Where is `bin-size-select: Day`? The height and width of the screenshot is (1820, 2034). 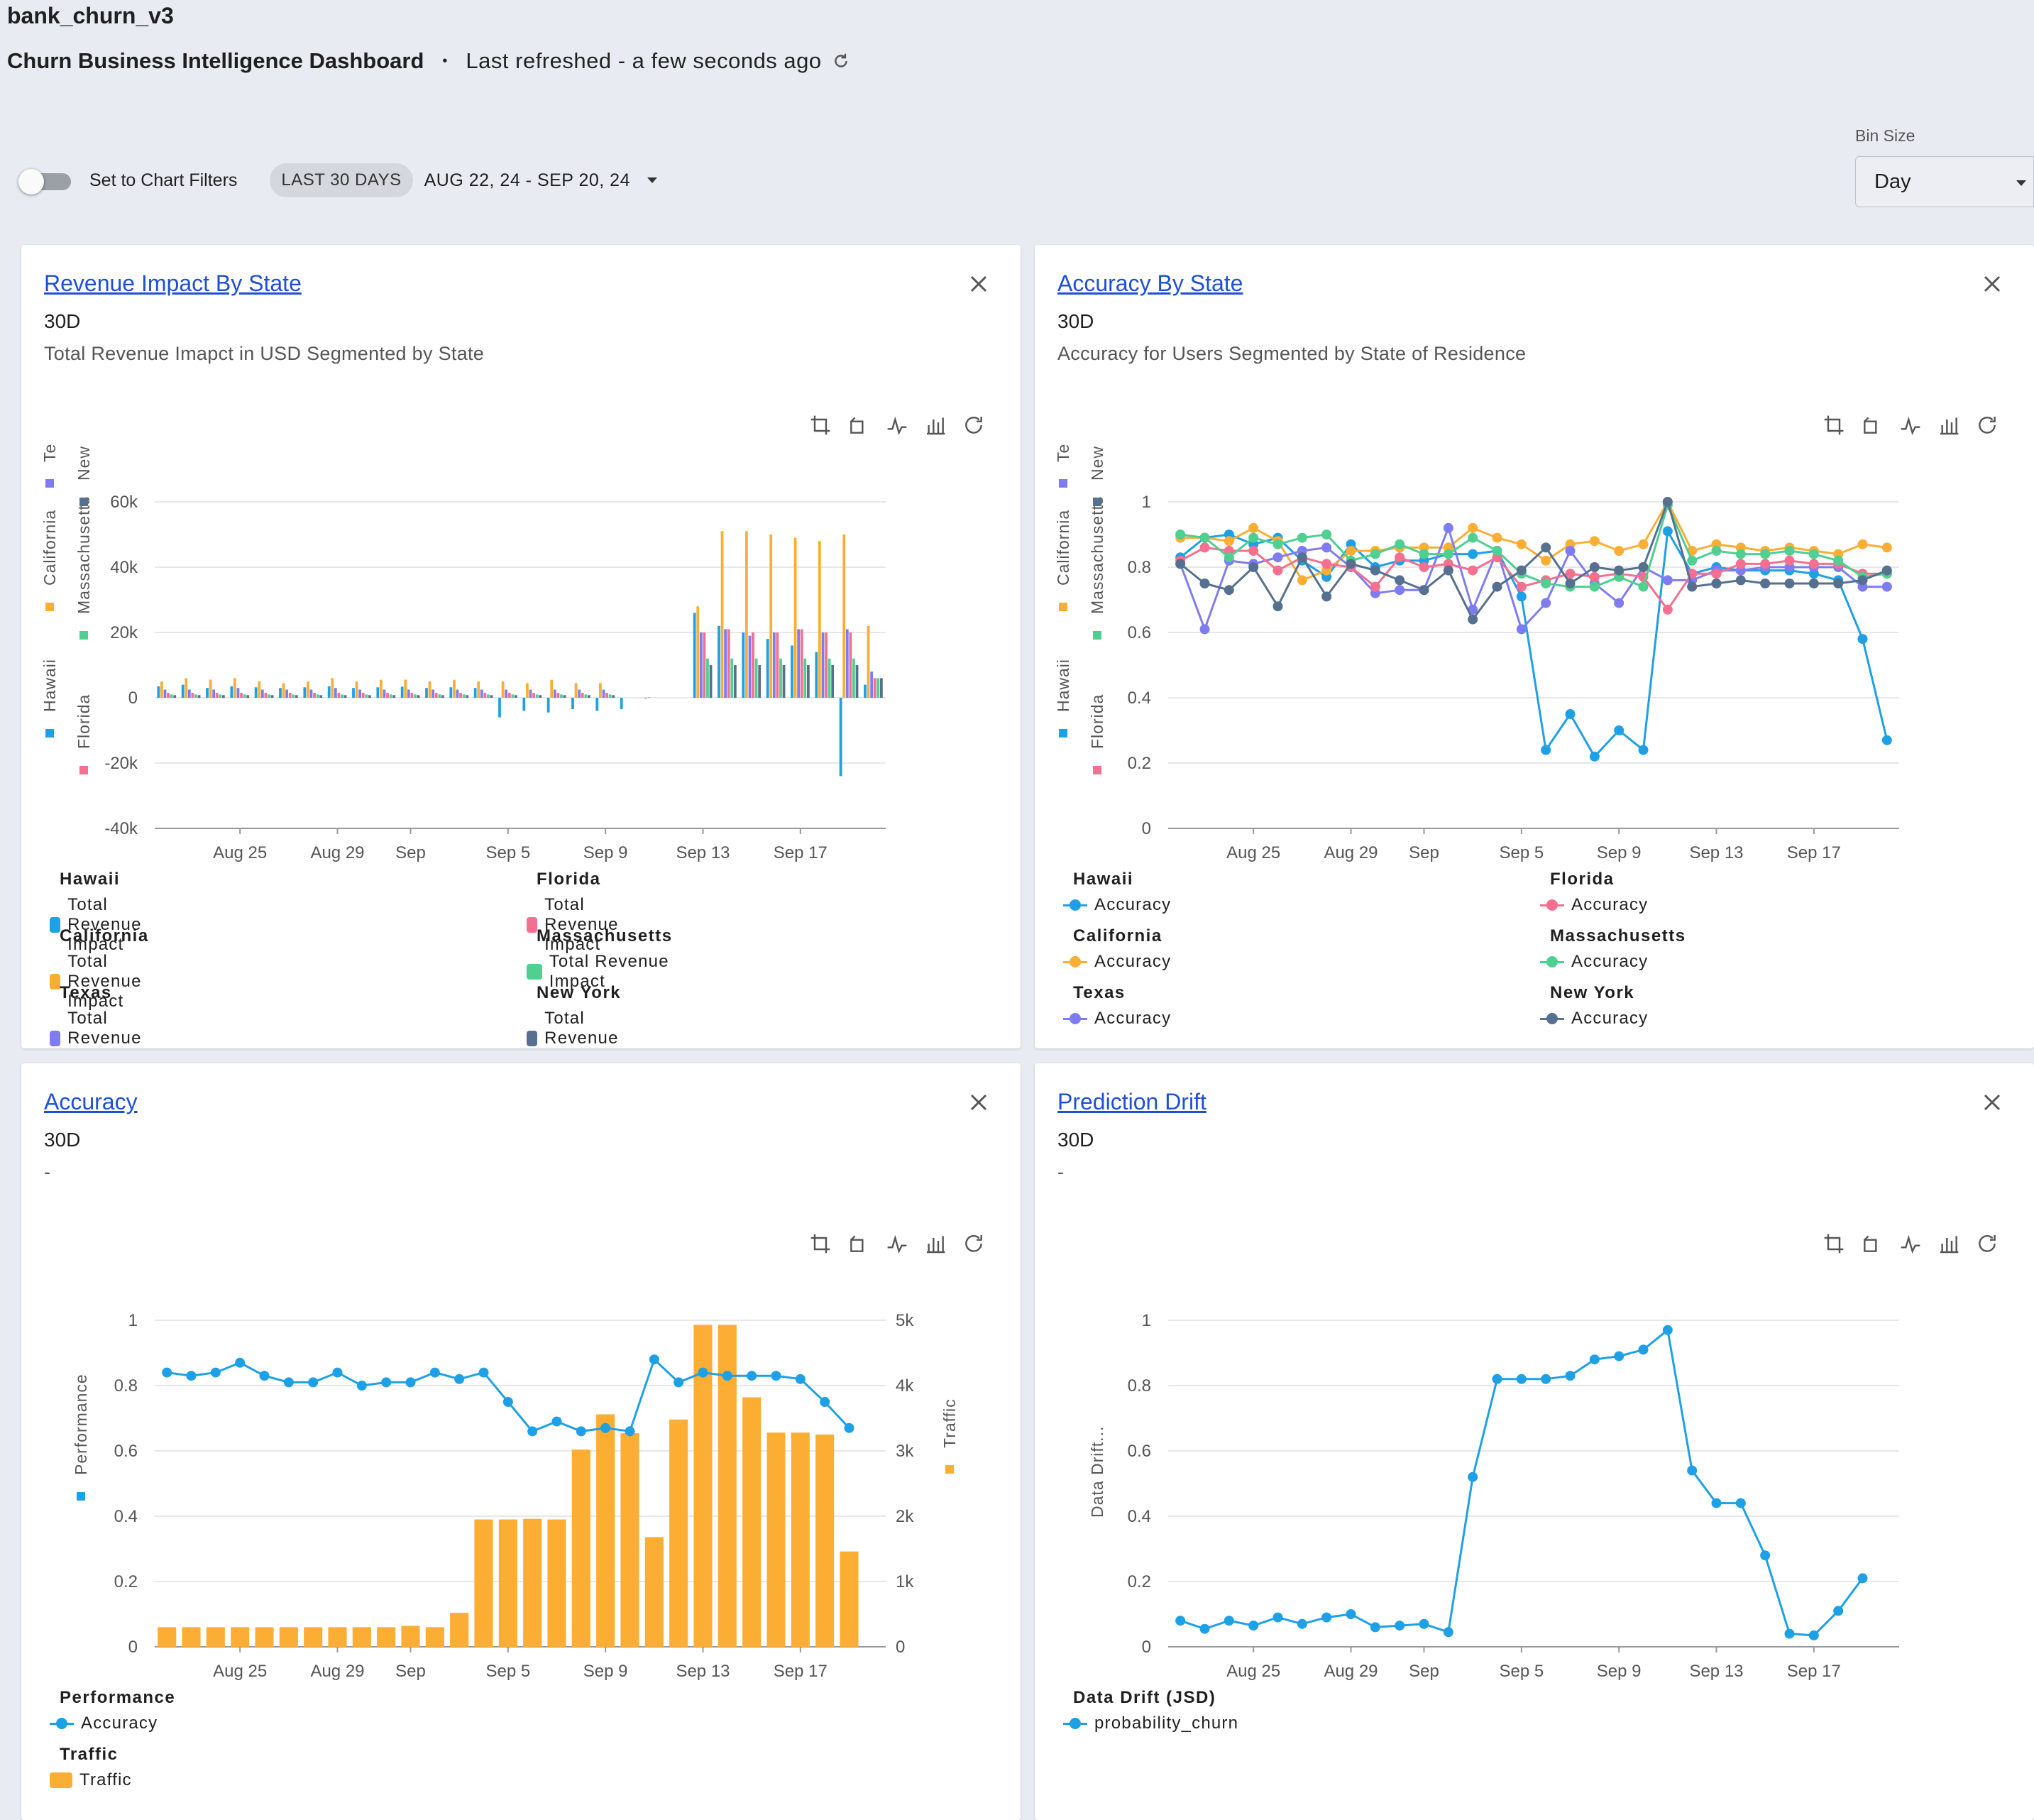
bin-size-select: Day is located at coordinates (1944, 182).